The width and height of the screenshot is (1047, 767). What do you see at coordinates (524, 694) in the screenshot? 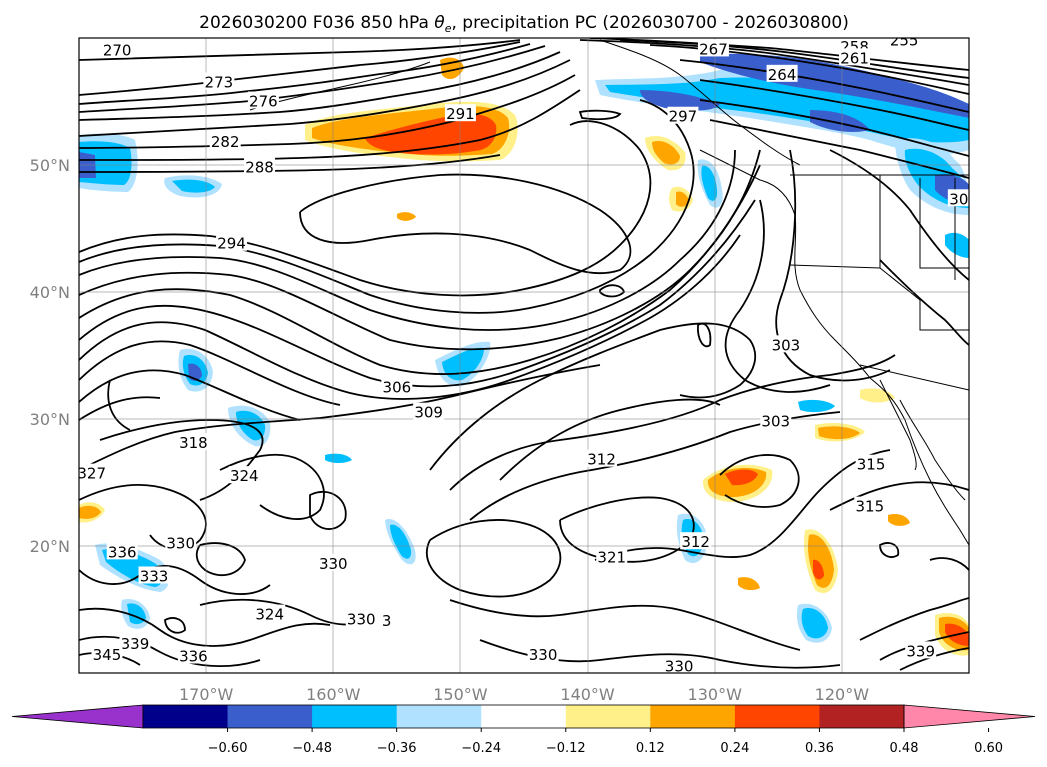
I see `longitude-tick-labels: 170°W 160°W 150°W 140°W 130°W 120°W` at bounding box center [524, 694].